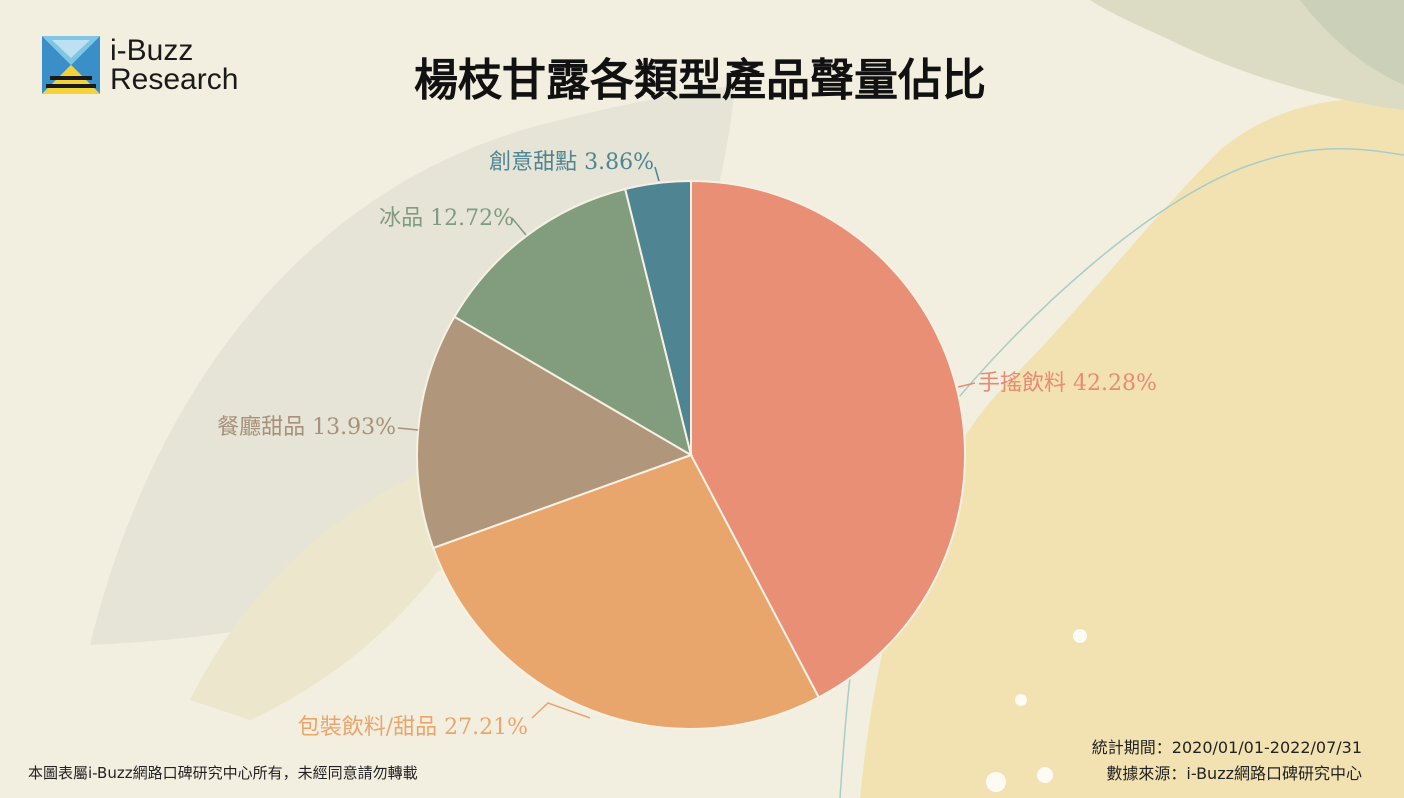 The image size is (1404, 798). I want to click on brand-name: i-Buzz Research, so click(174, 65).